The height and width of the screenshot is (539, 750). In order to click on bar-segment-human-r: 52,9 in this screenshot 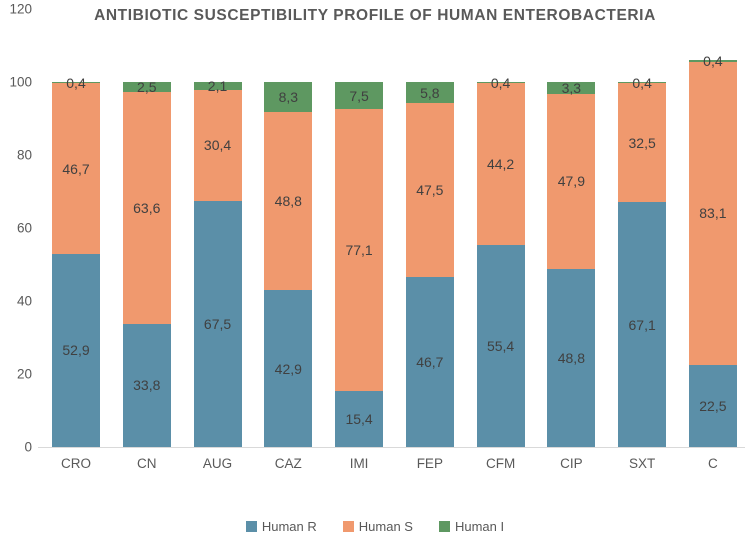, I will do `click(76, 350)`.